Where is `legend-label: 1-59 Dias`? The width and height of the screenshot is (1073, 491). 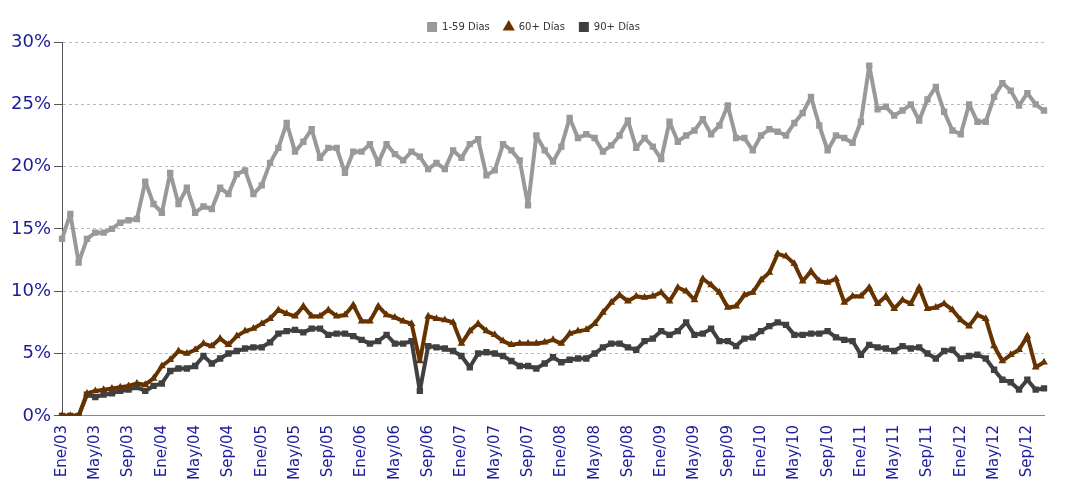 legend-label: 1-59 Dias is located at coordinates (466, 26).